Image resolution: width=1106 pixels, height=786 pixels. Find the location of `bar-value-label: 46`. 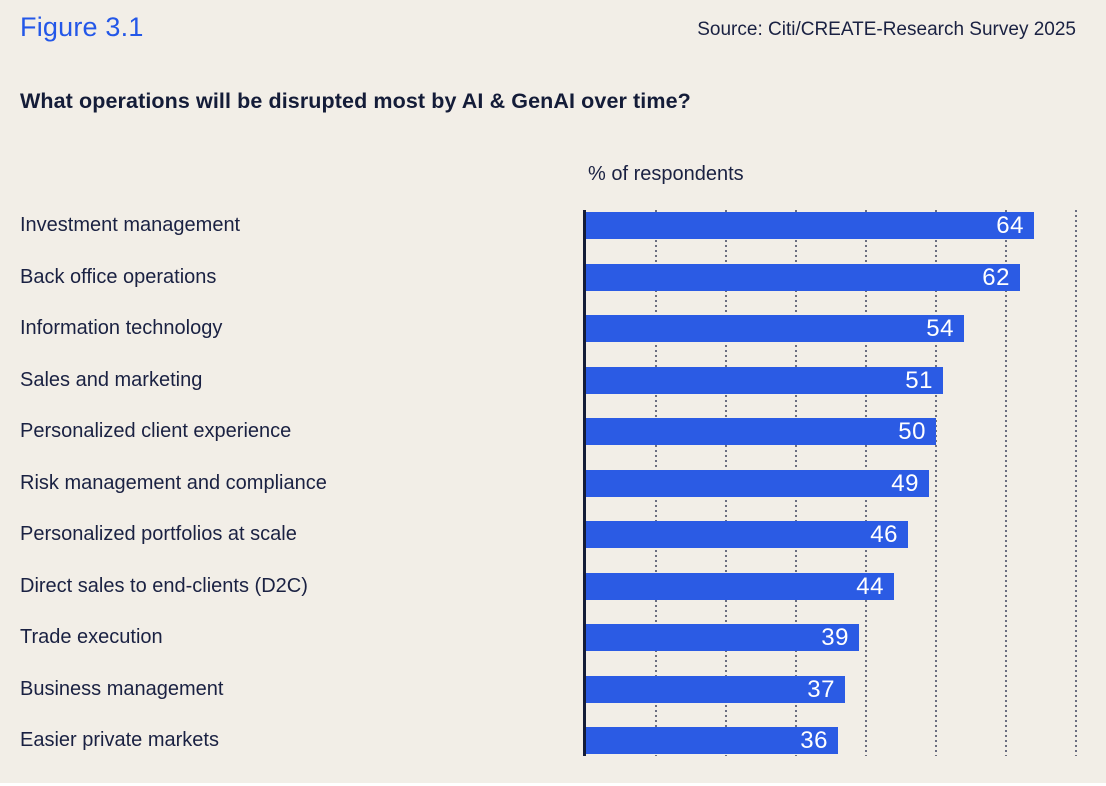

bar-value-label: 46 is located at coordinates (884, 534).